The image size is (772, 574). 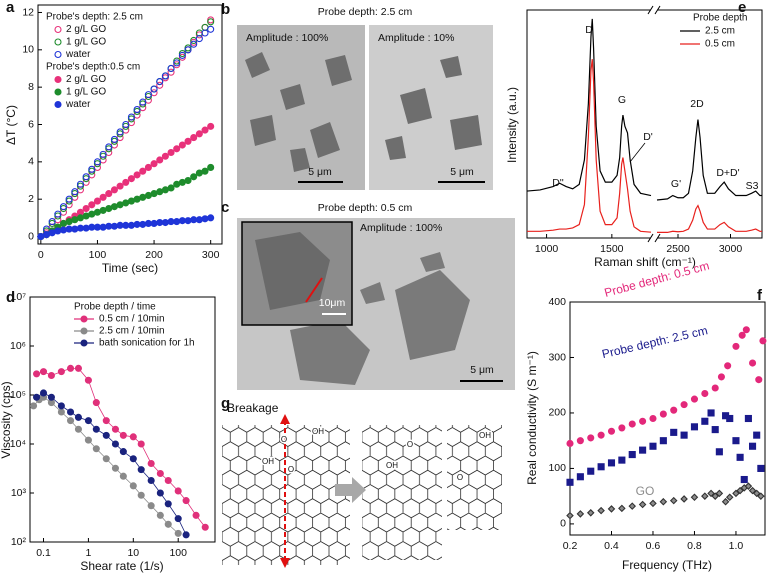 I want to click on micrograph-title: Probe depth: 2.5 cm, so click(x=365, y=12).